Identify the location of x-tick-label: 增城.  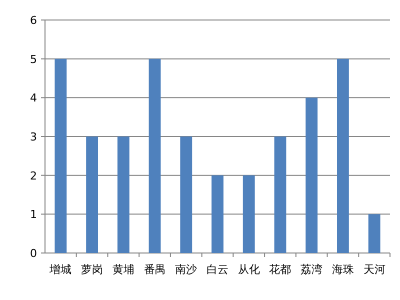
(60, 269).